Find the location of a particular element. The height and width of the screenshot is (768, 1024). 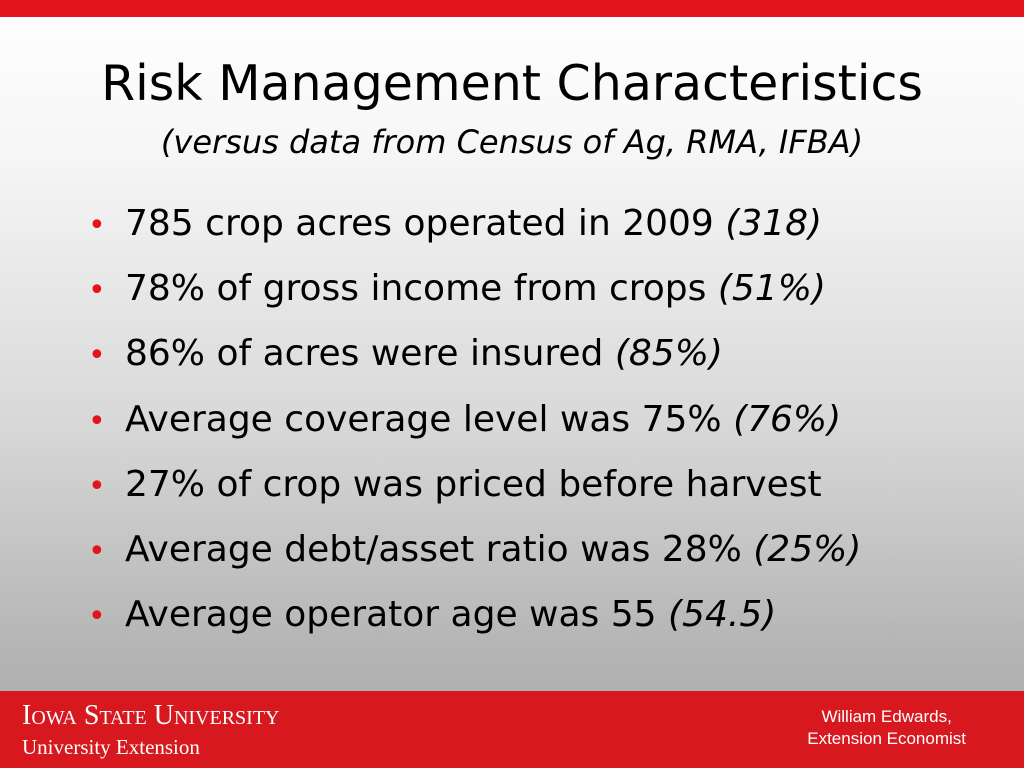

presenter-credit: William Edwards, Extension Economist is located at coordinates (886, 728).